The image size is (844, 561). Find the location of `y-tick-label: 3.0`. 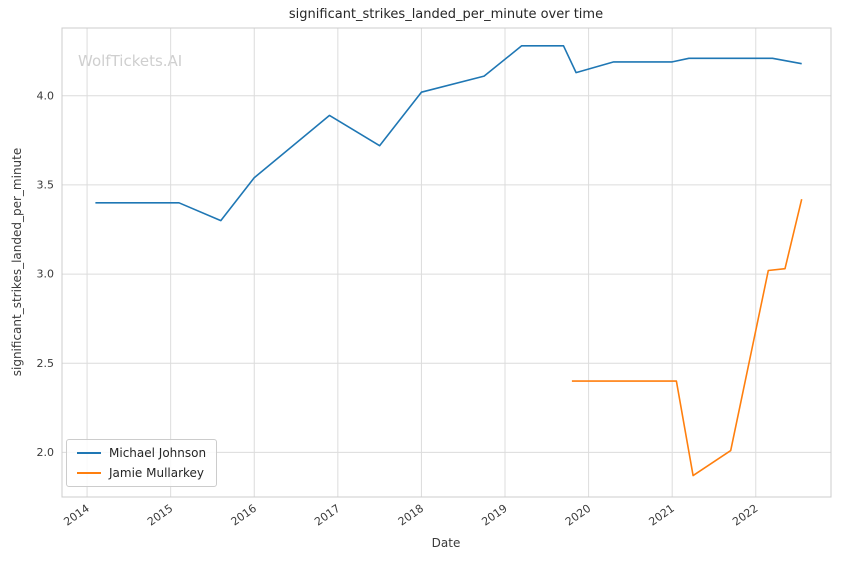

y-tick-label: 3.0 is located at coordinates (46, 274).